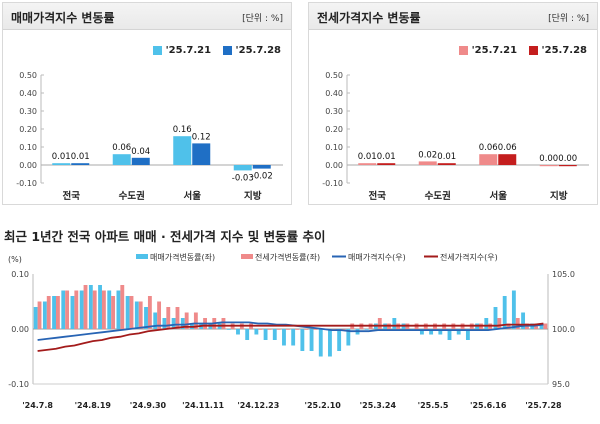 This screenshot has height=424, width=600. I want to click on jeonse-ytick-label: -0.10, so click(332, 183).